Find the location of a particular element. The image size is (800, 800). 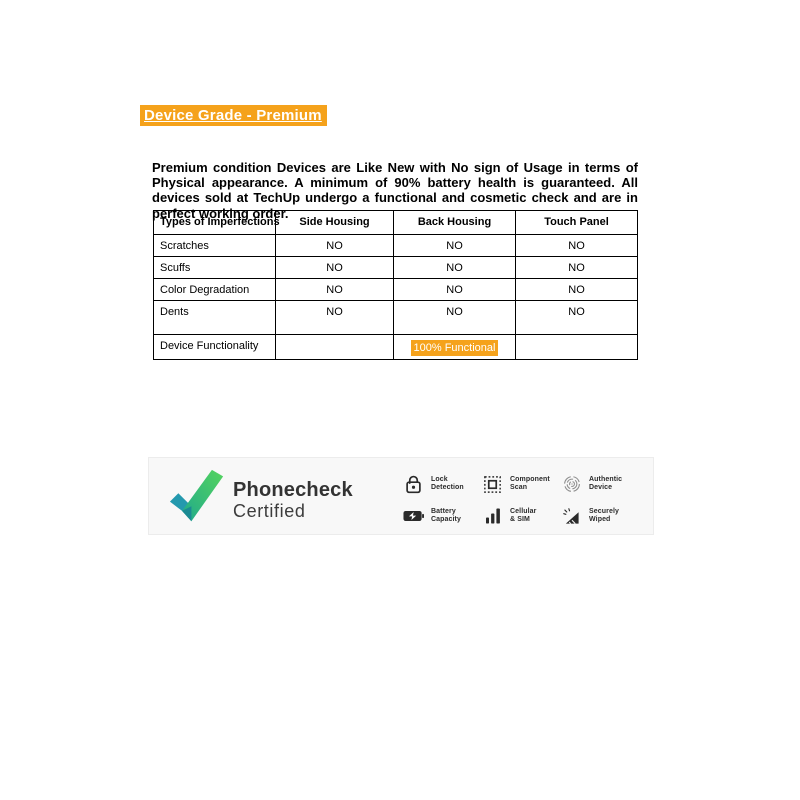

component-scan-icon is located at coordinates (492, 484).